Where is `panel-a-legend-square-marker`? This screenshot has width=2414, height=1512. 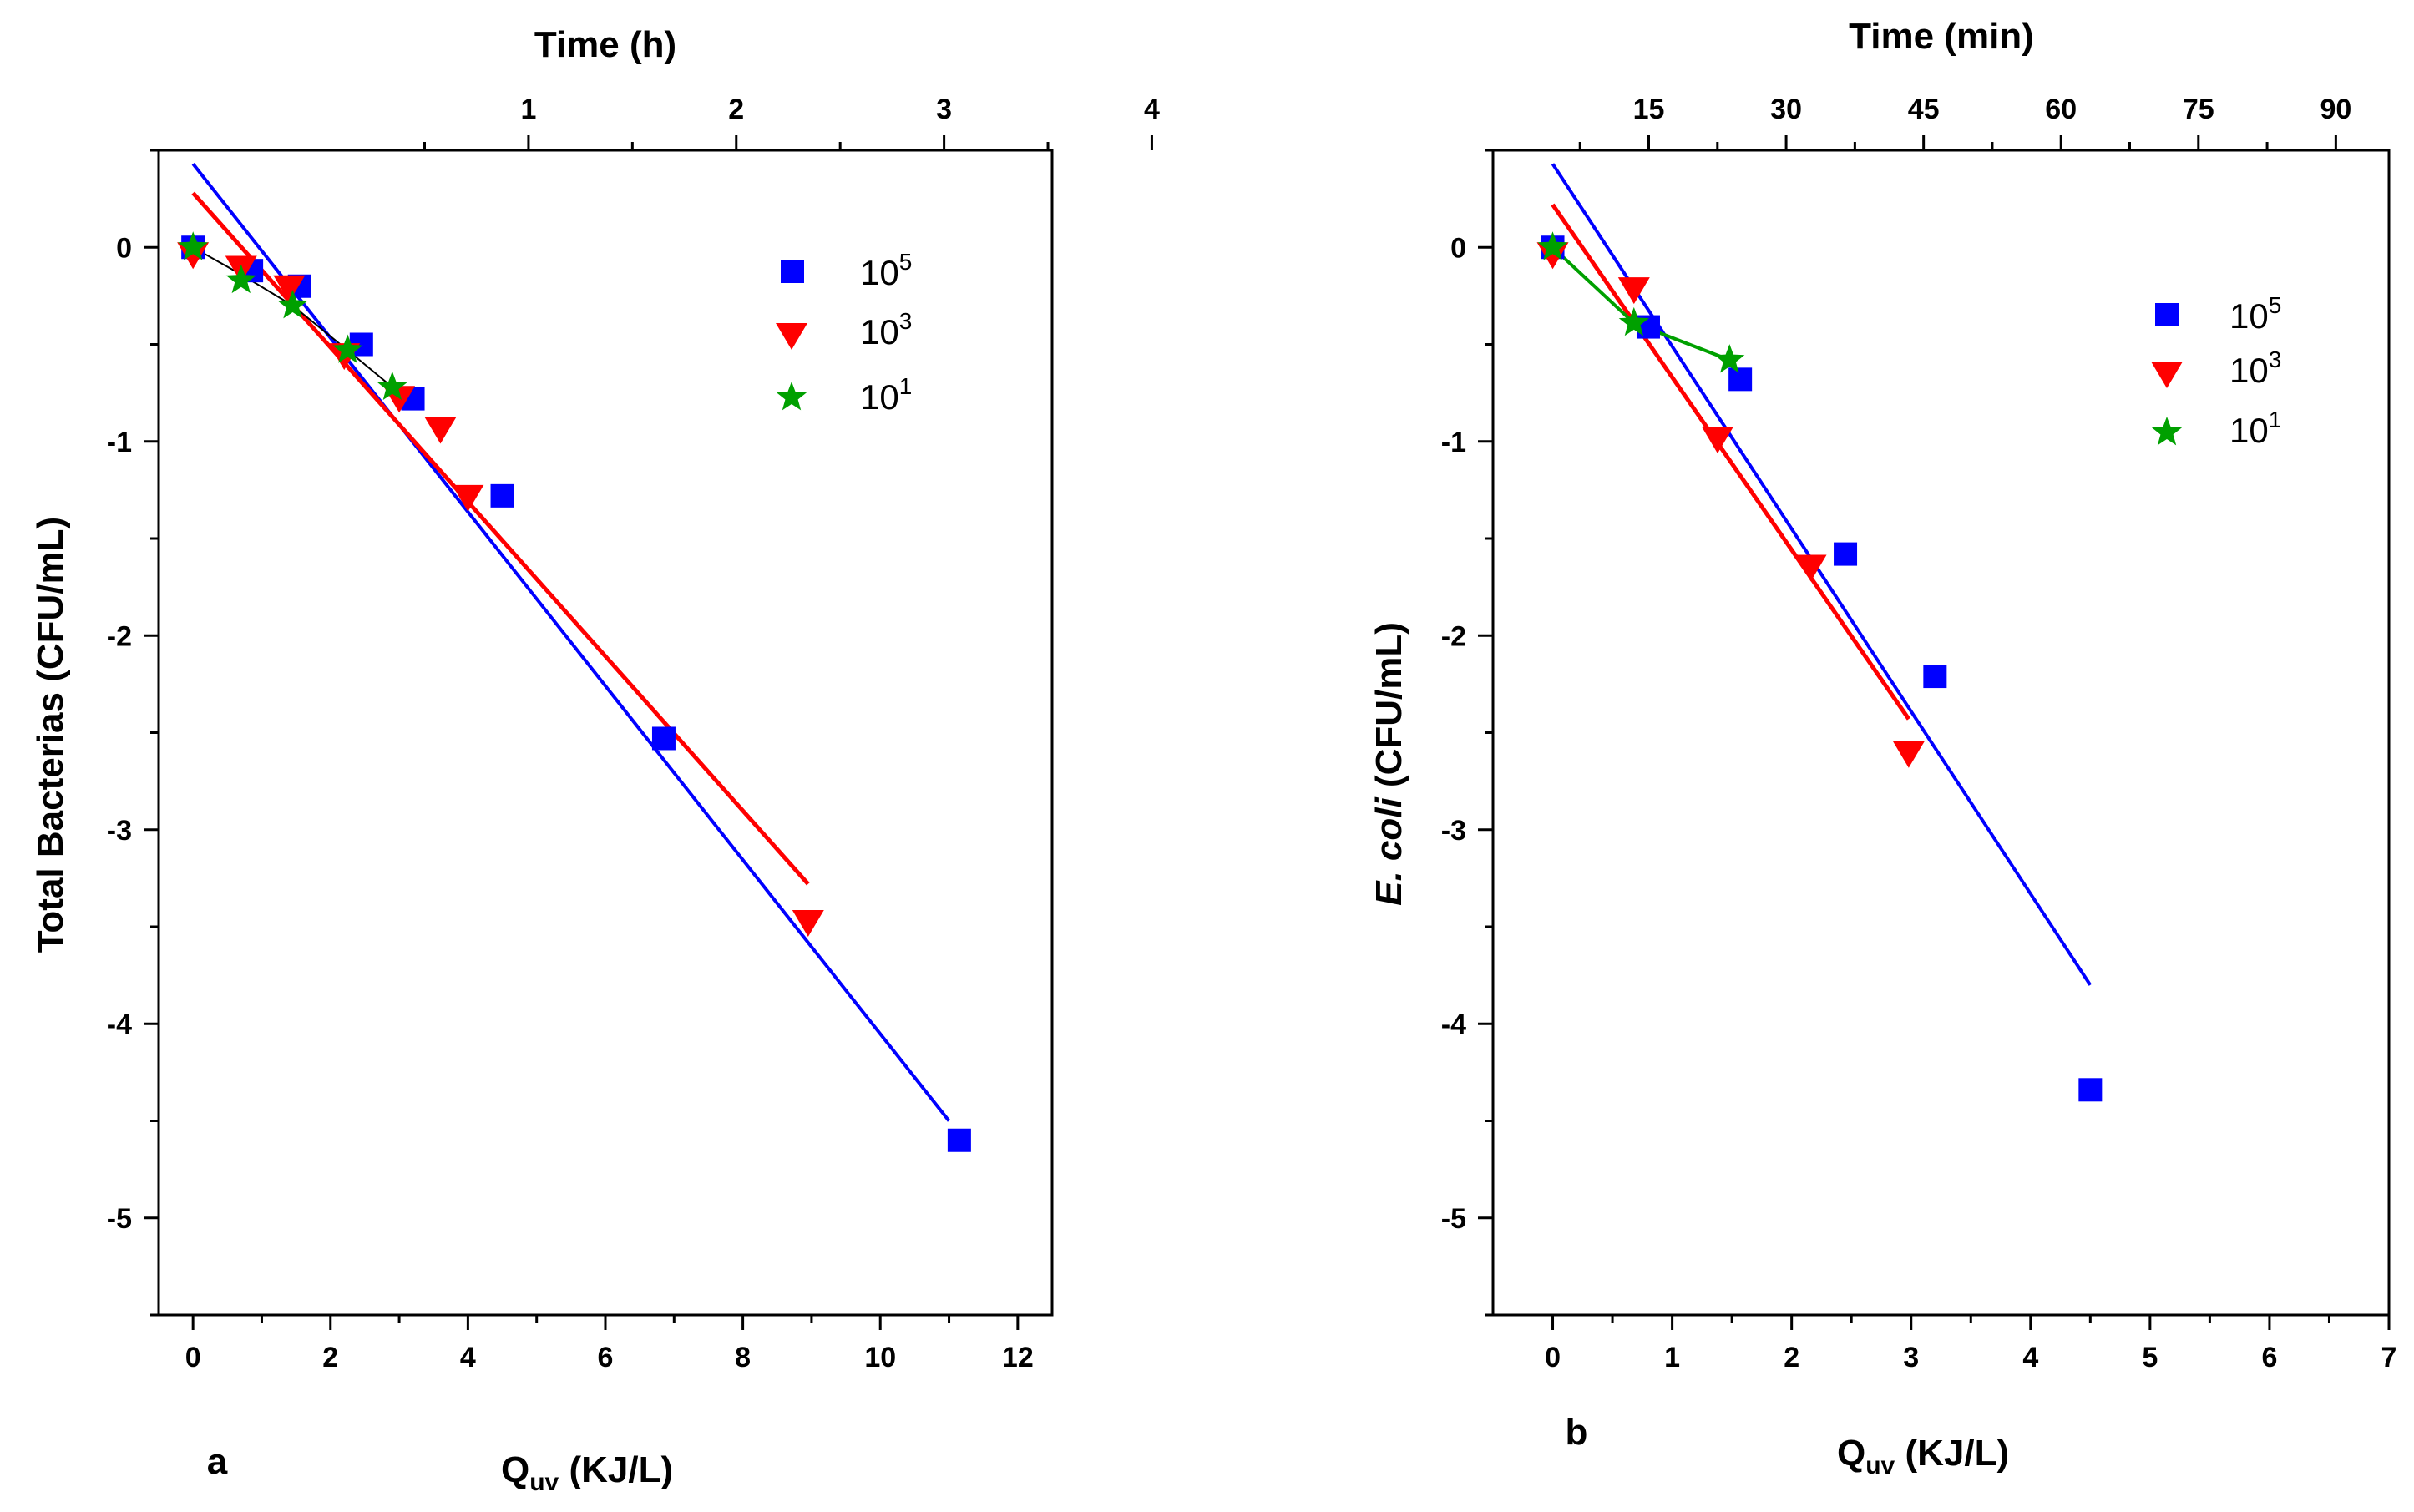 panel-a-legend-square-marker is located at coordinates (792, 272).